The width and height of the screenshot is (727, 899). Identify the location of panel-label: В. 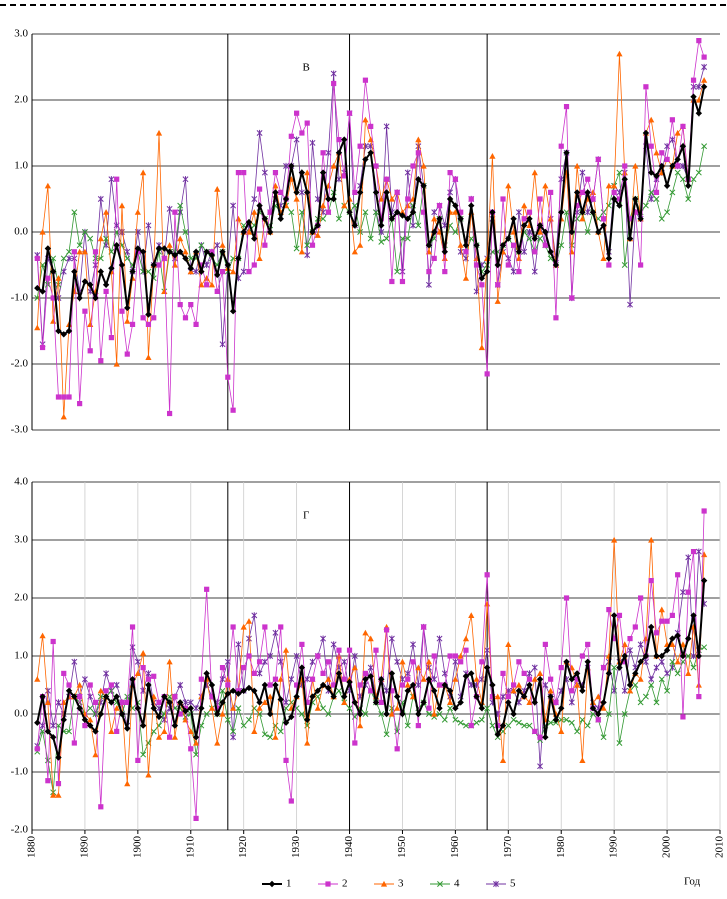
(305, 68).